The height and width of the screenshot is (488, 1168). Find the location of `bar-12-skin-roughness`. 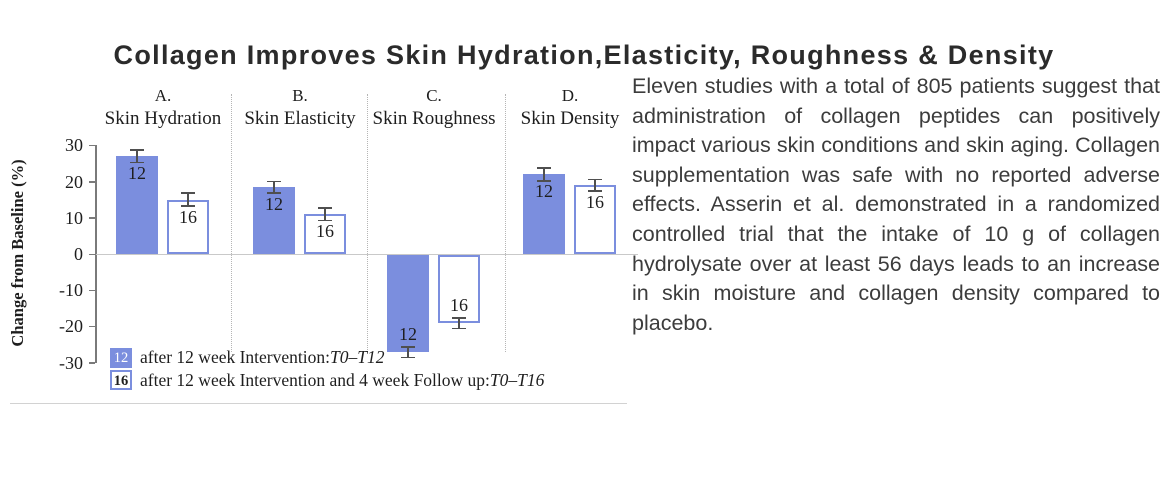

bar-12-skin-roughness is located at coordinates (408, 303).